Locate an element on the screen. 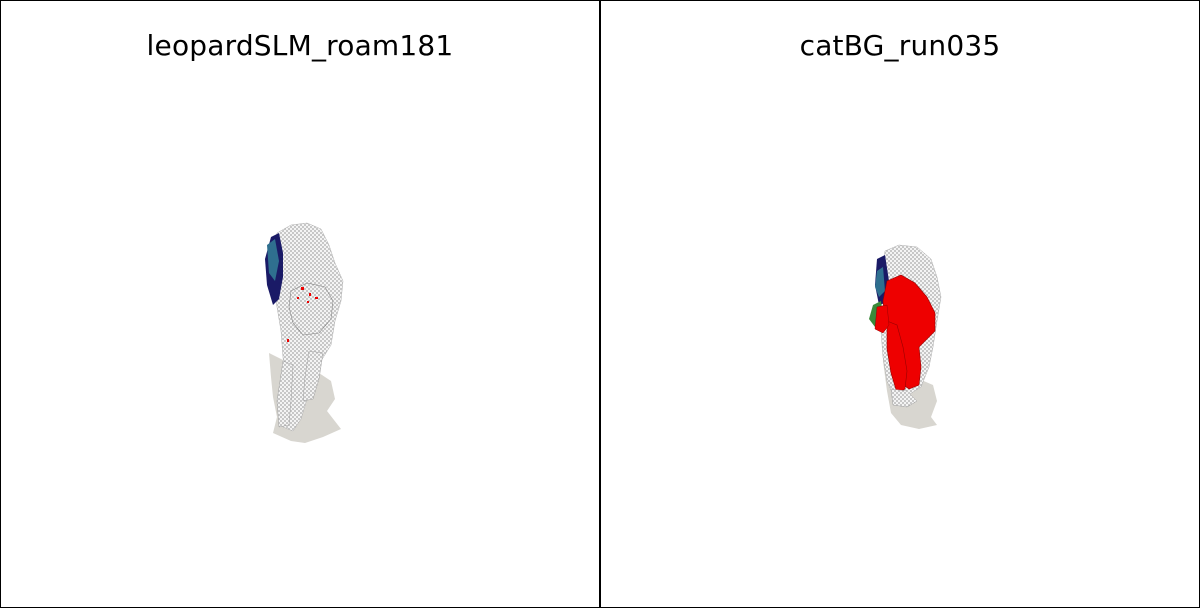 This screenshot has width=1200, height=608. cat-mesh-render is located at coordinates (905, 336).